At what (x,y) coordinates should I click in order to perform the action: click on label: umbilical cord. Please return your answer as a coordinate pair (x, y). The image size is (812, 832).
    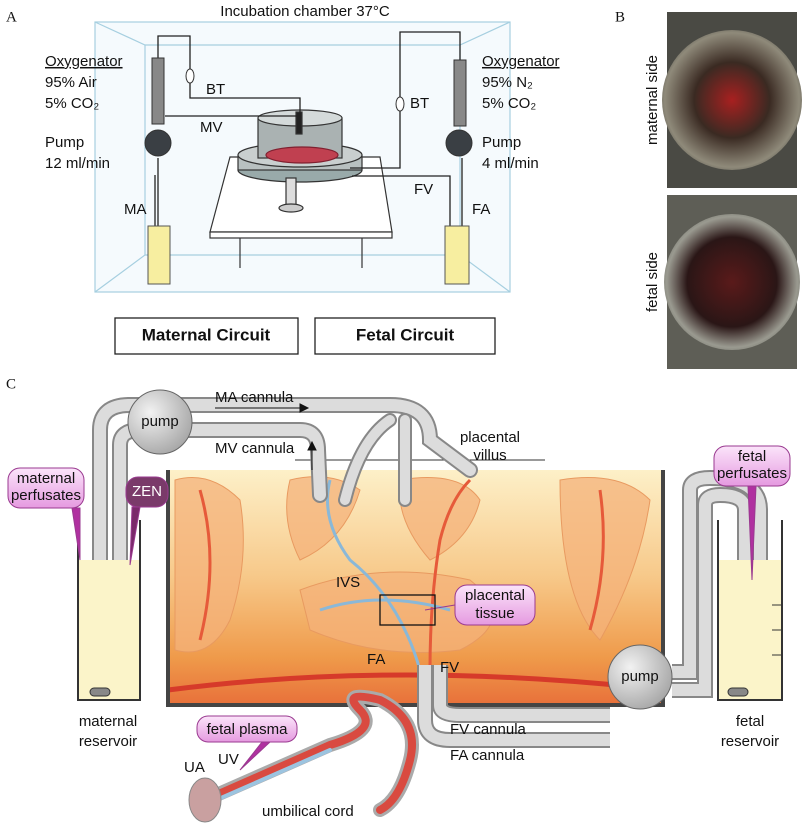
    Looking at the image, I should click on (308, 811).